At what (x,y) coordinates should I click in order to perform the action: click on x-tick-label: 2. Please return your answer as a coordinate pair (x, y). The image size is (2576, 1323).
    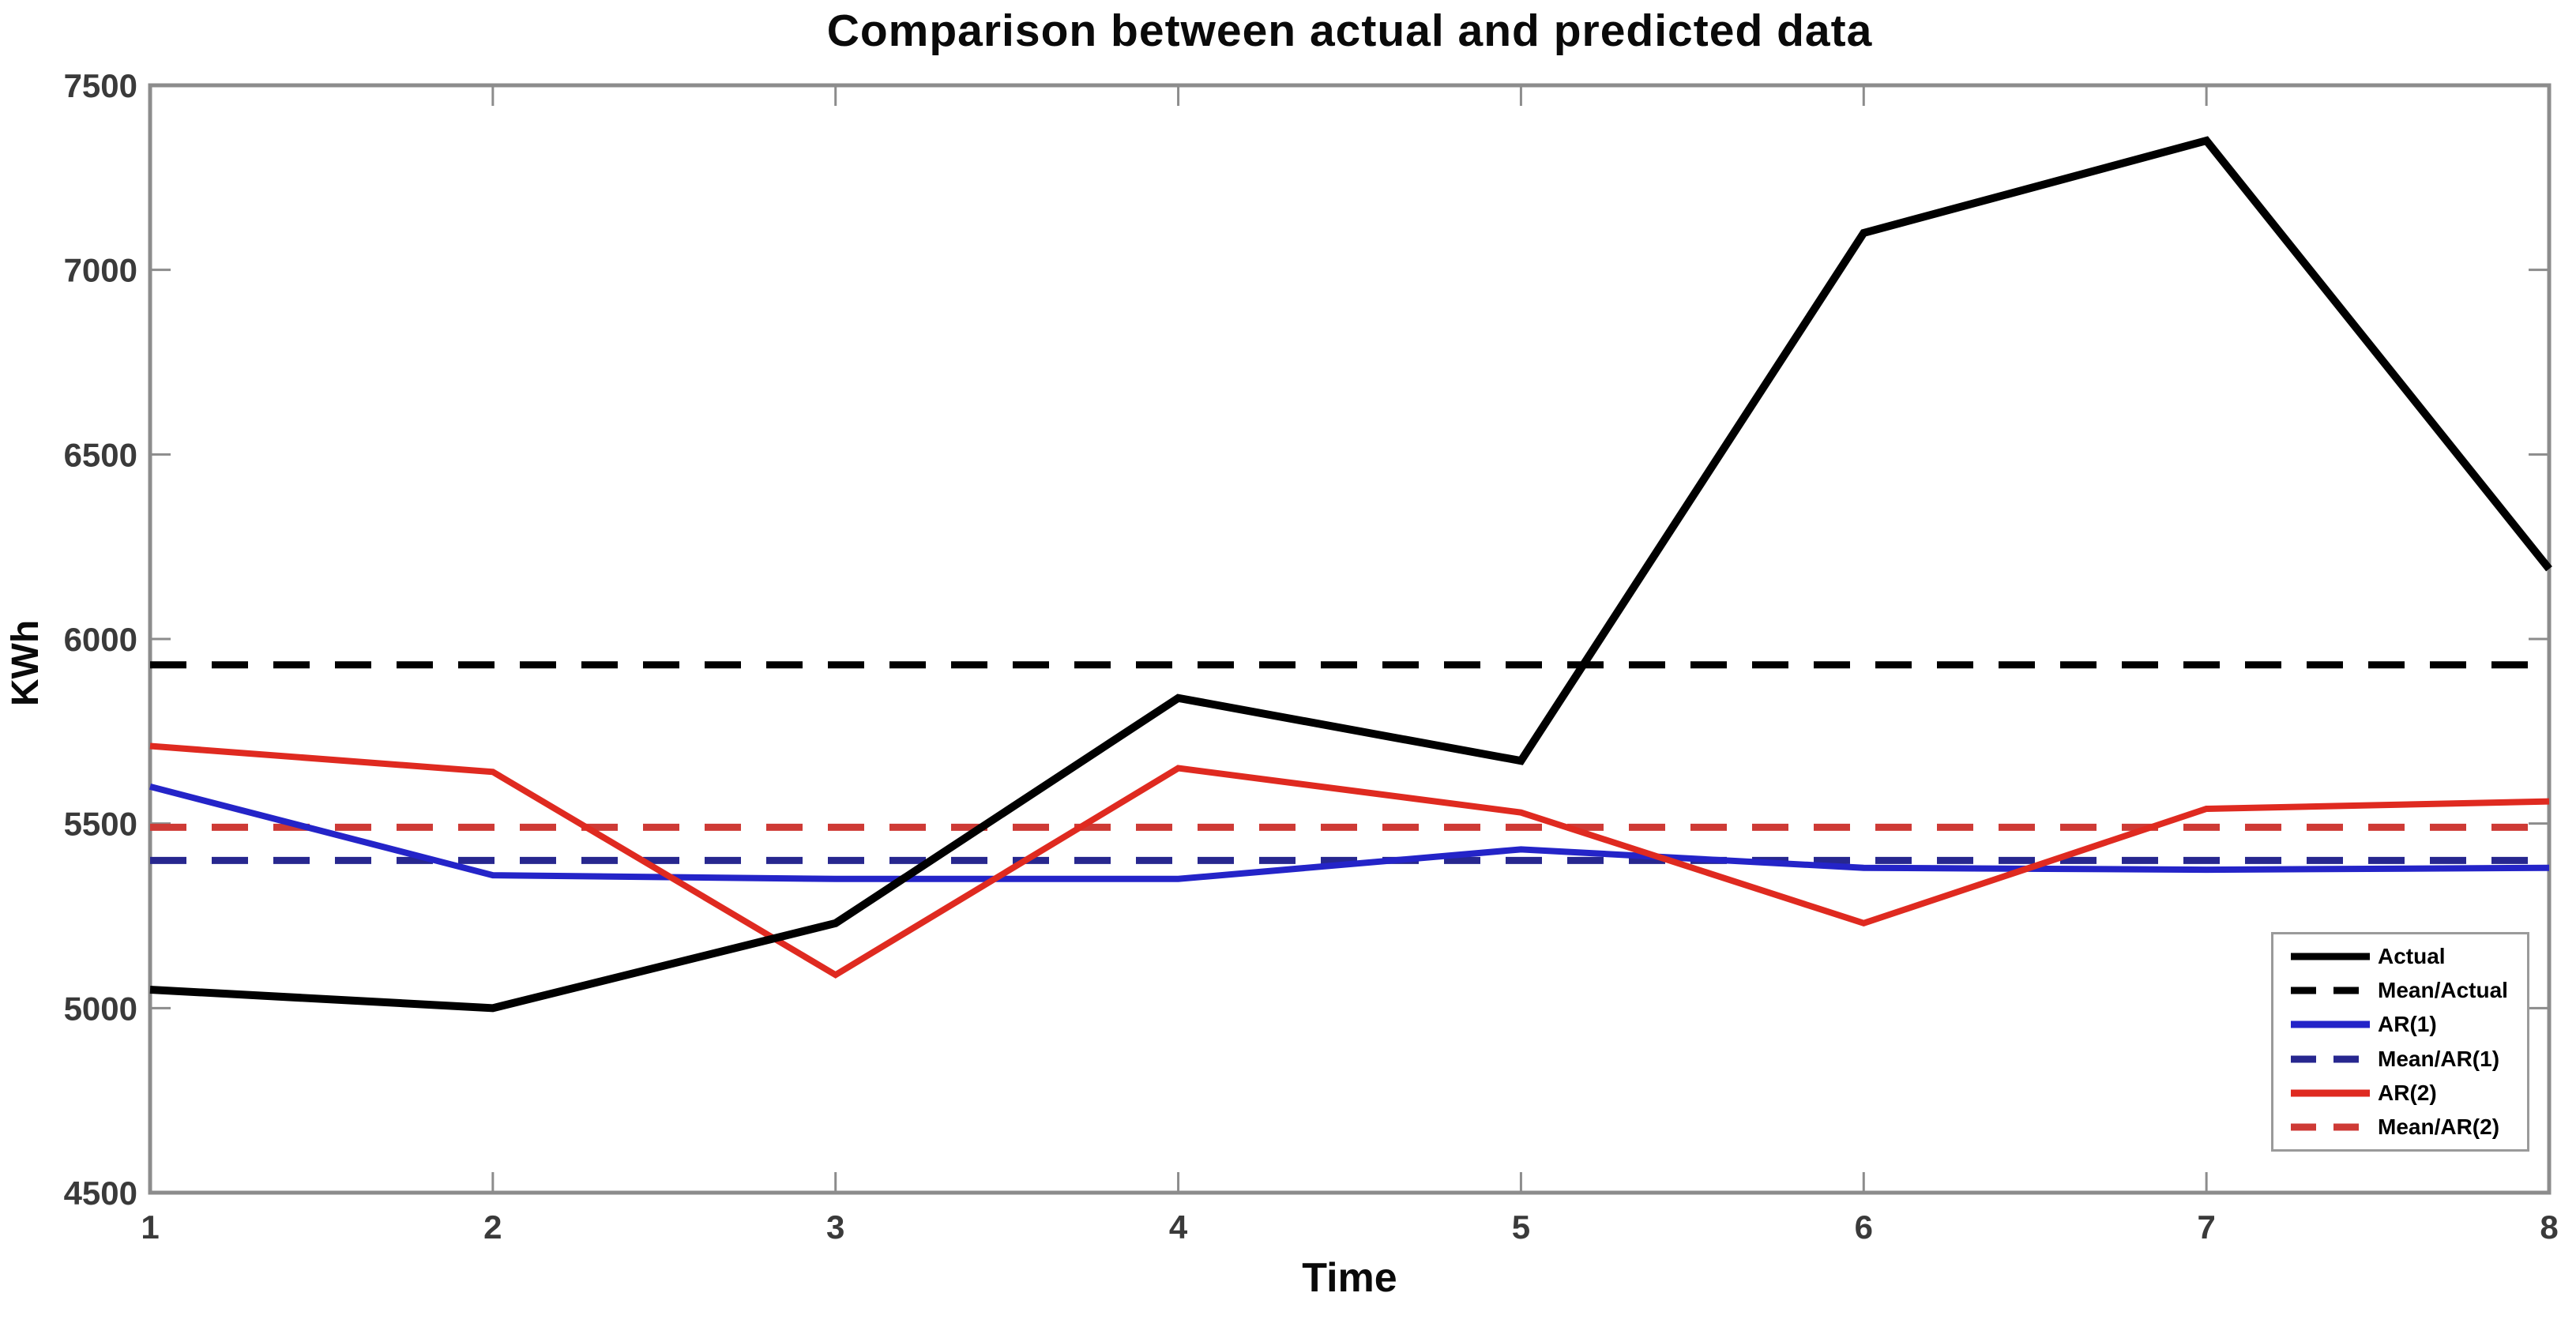
    Looking at the image, I should click on (492, 1227).